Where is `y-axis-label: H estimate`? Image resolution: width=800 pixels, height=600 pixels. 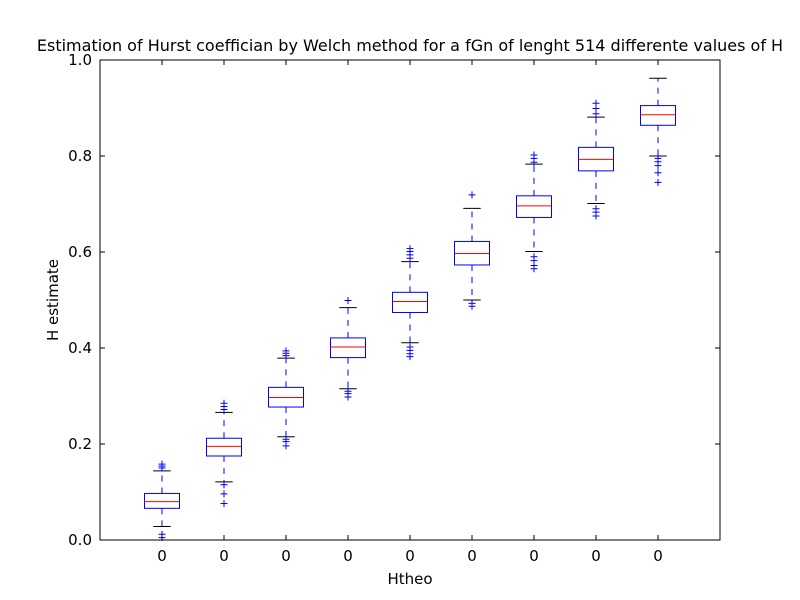 y-axis-label: H estimate is located at coordinates (53, 300).